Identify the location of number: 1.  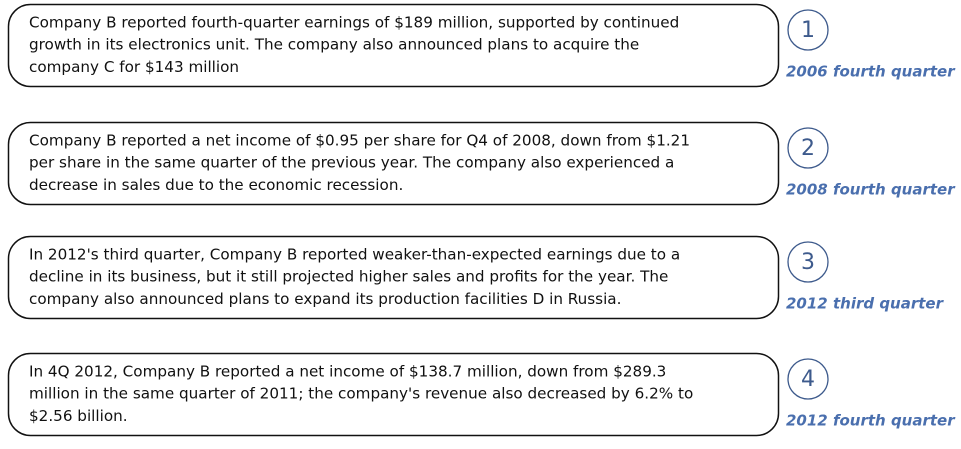
(808, 30).